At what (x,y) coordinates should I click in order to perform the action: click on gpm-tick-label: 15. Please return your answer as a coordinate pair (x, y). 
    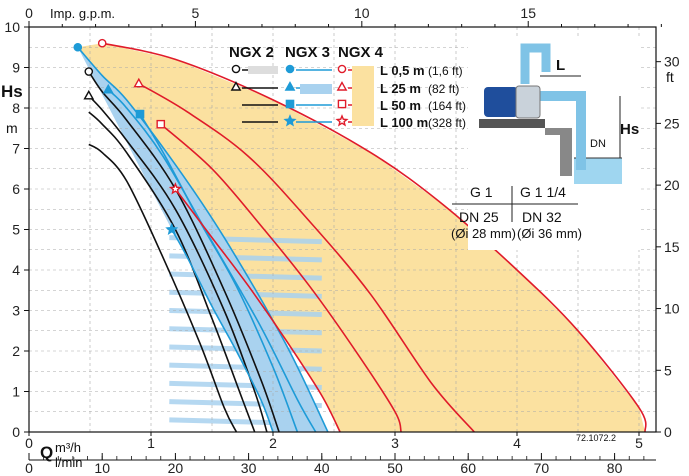
    Looking at the image, I should click on (528, 13).